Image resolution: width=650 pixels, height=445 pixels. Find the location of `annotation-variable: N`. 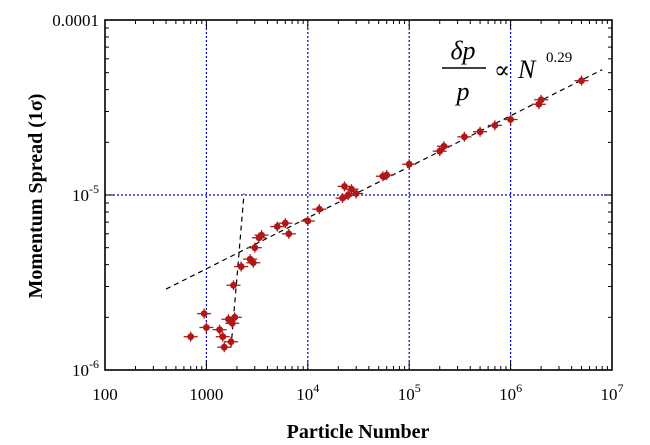

annotation-variable: N is located at coordinates (527, 69).